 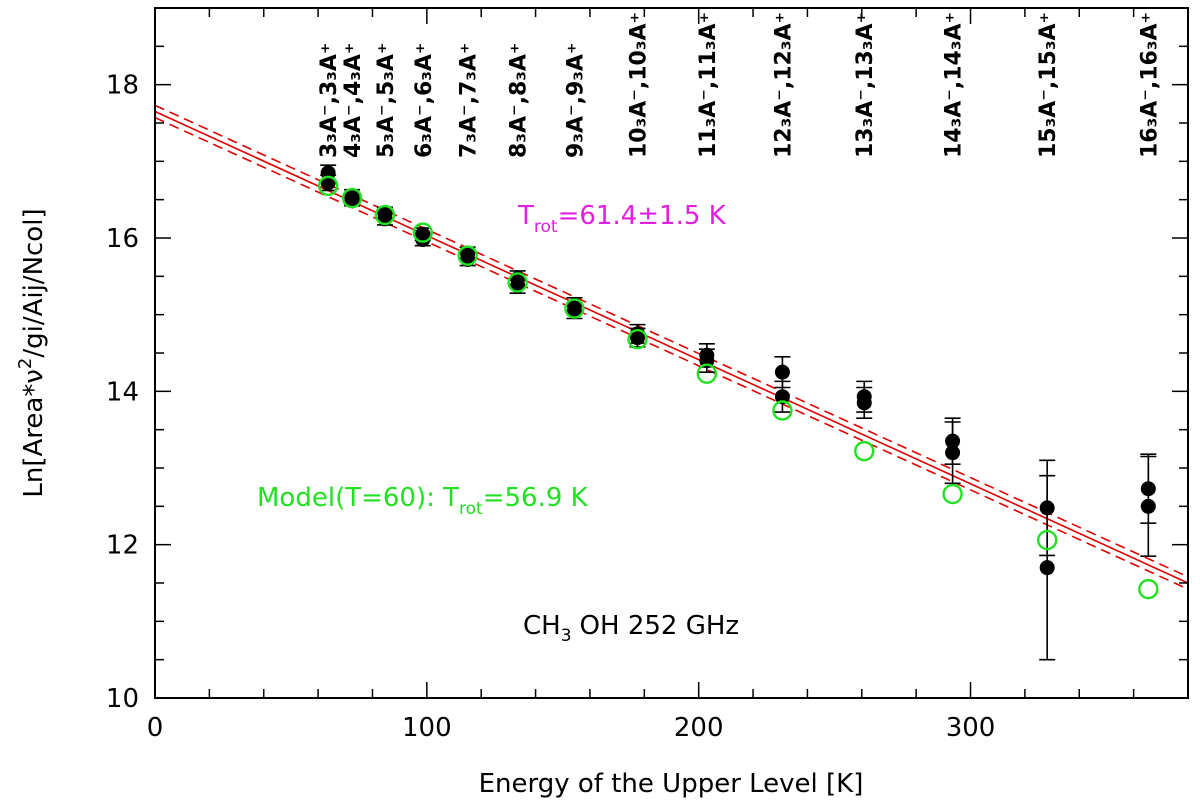 I want to click on transition-label-8: 11₃A⁻,11₃A⁺, so click(x=708, y=85).